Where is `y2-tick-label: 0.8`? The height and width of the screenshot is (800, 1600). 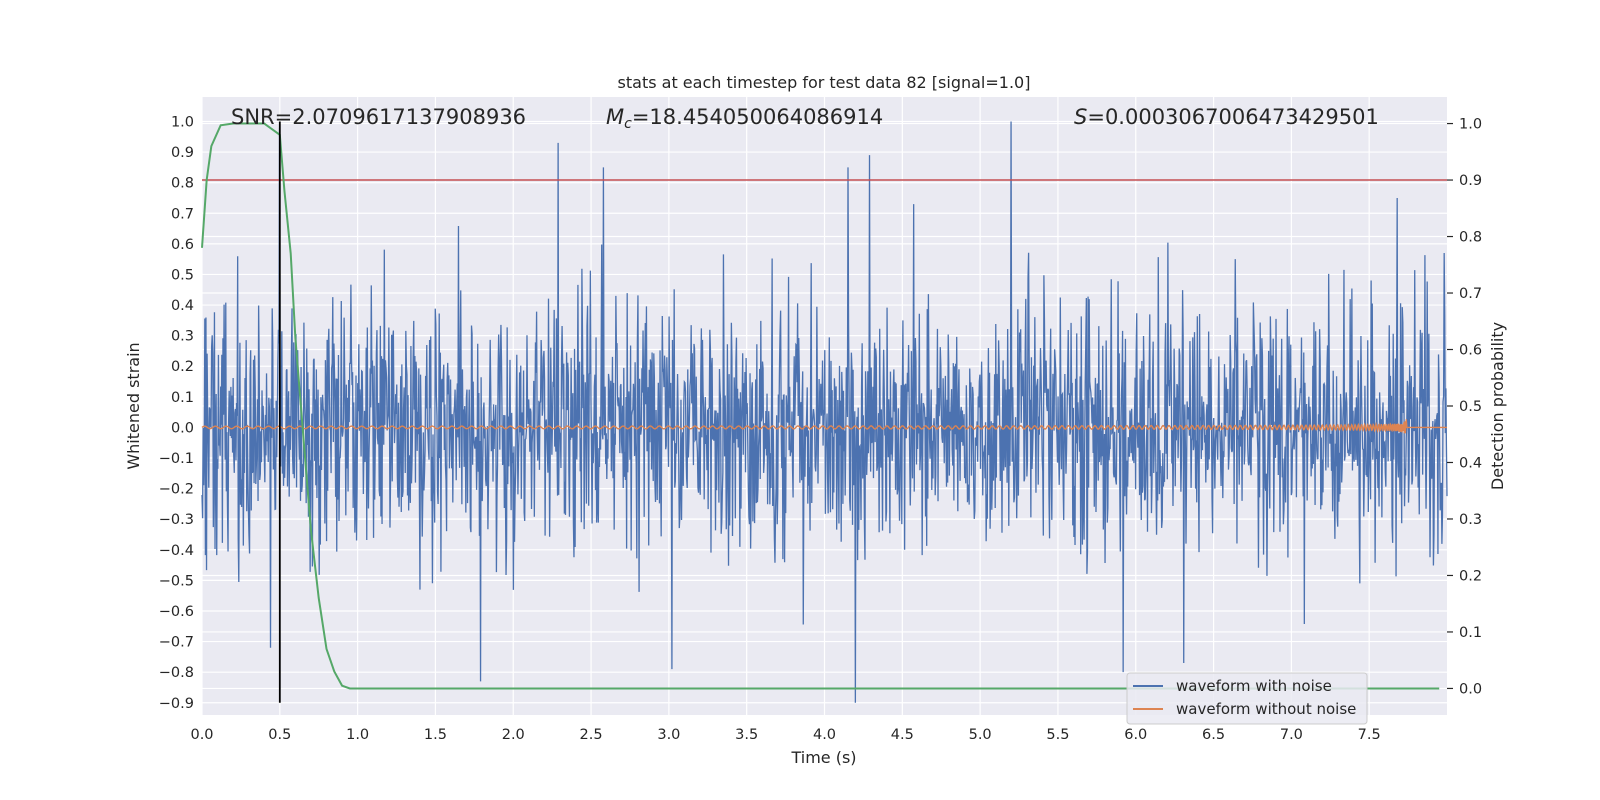
y2-tick-label: 0.8 is located at coordinates (1470, 238).